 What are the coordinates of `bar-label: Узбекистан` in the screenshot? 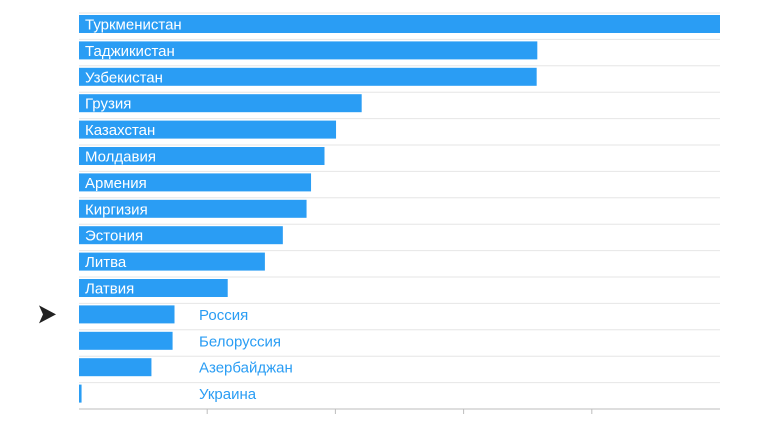 It's located at (124, 77).